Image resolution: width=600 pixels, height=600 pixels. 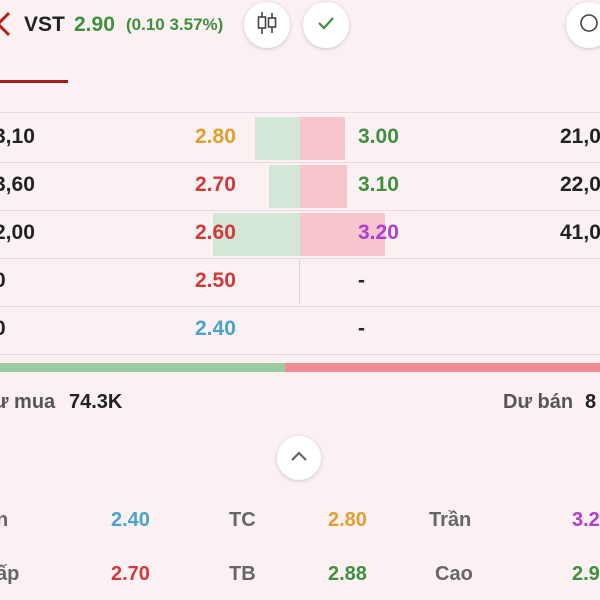 I want to click on candlestick-button, so click(x=267, y=25).